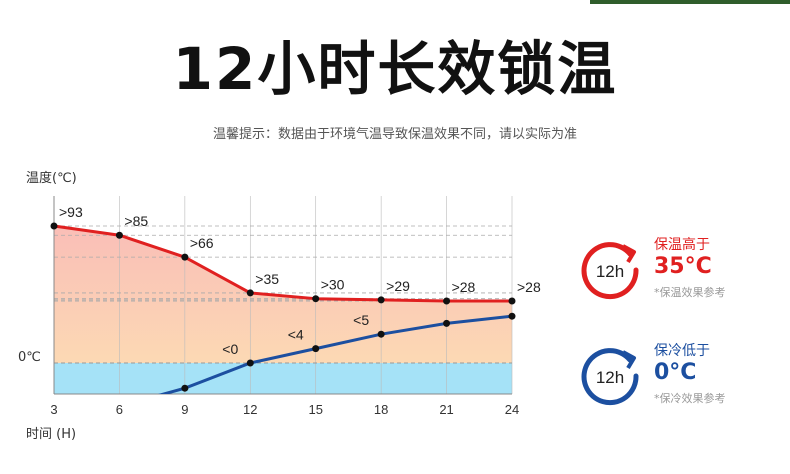 This screenshot has width=790, height=474. What do you see at coordinates (682, 351) in the screenshot?
I see `cold-label: 保冷低于` at bounding box center [682, 351].